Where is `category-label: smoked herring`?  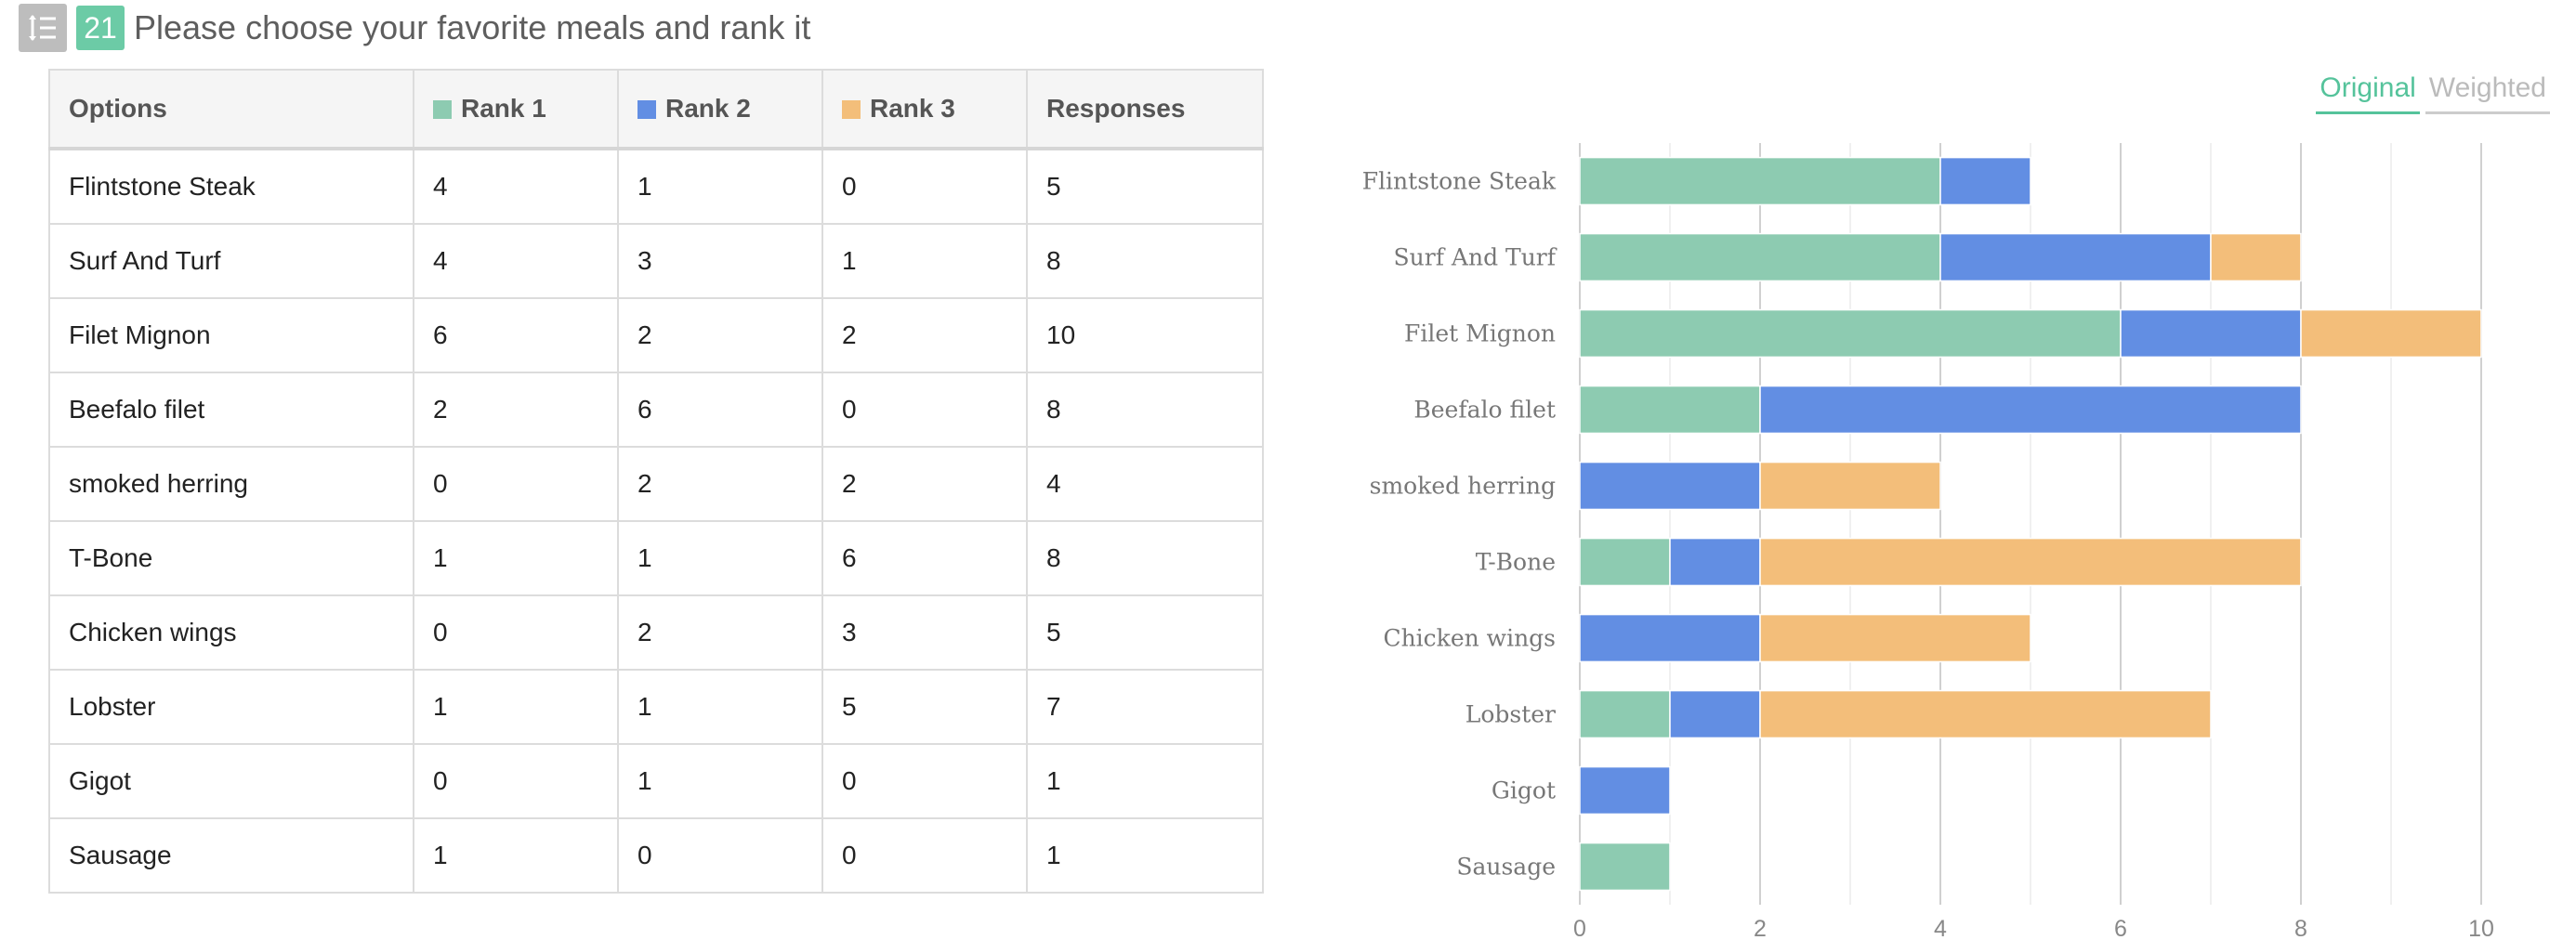
category-label: smoked herring is located at coordinates (1463, 486).